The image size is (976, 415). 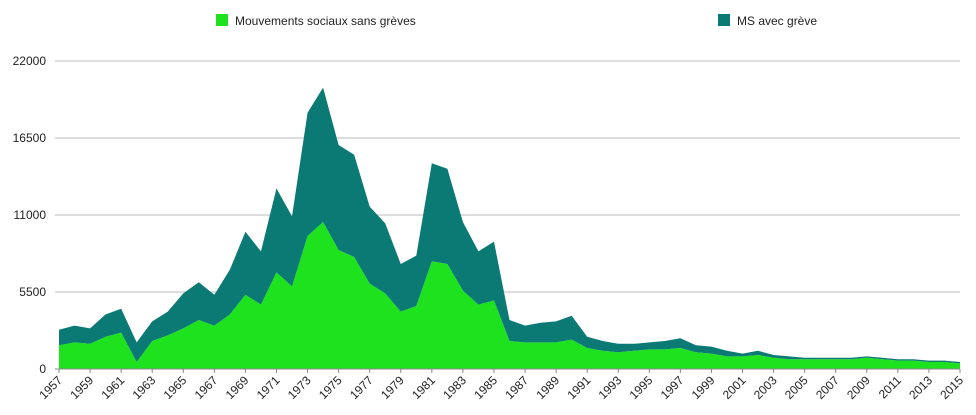 What do you see at coordinates (206, 387) in the screenshot?
I see `x-tick-label: 1967` at bounding box center [206, 387].